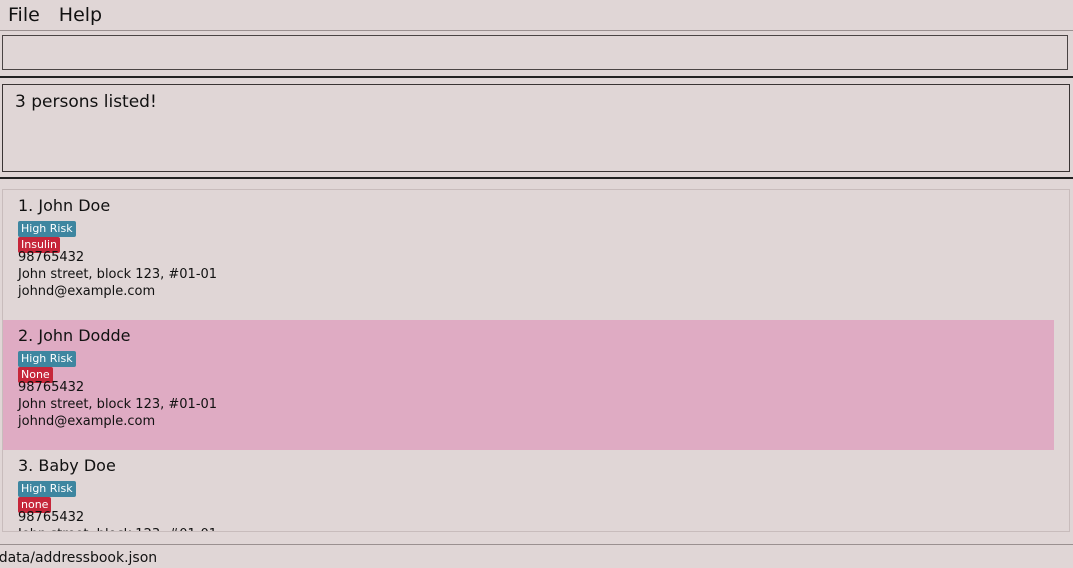 The height and width of the screenshot is (568, 1073). What do you see at coordinates (39, 245) in the screenshot?
I see `medication-tag: Insulin` at bounding box center [39, 245].